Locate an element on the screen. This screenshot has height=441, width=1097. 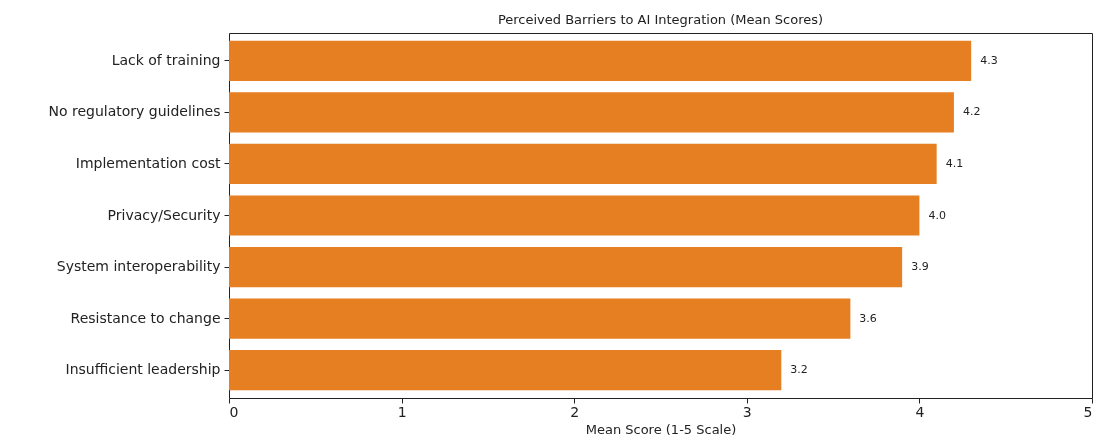
data-label: 4.3 is located at coordinates (989, 60).